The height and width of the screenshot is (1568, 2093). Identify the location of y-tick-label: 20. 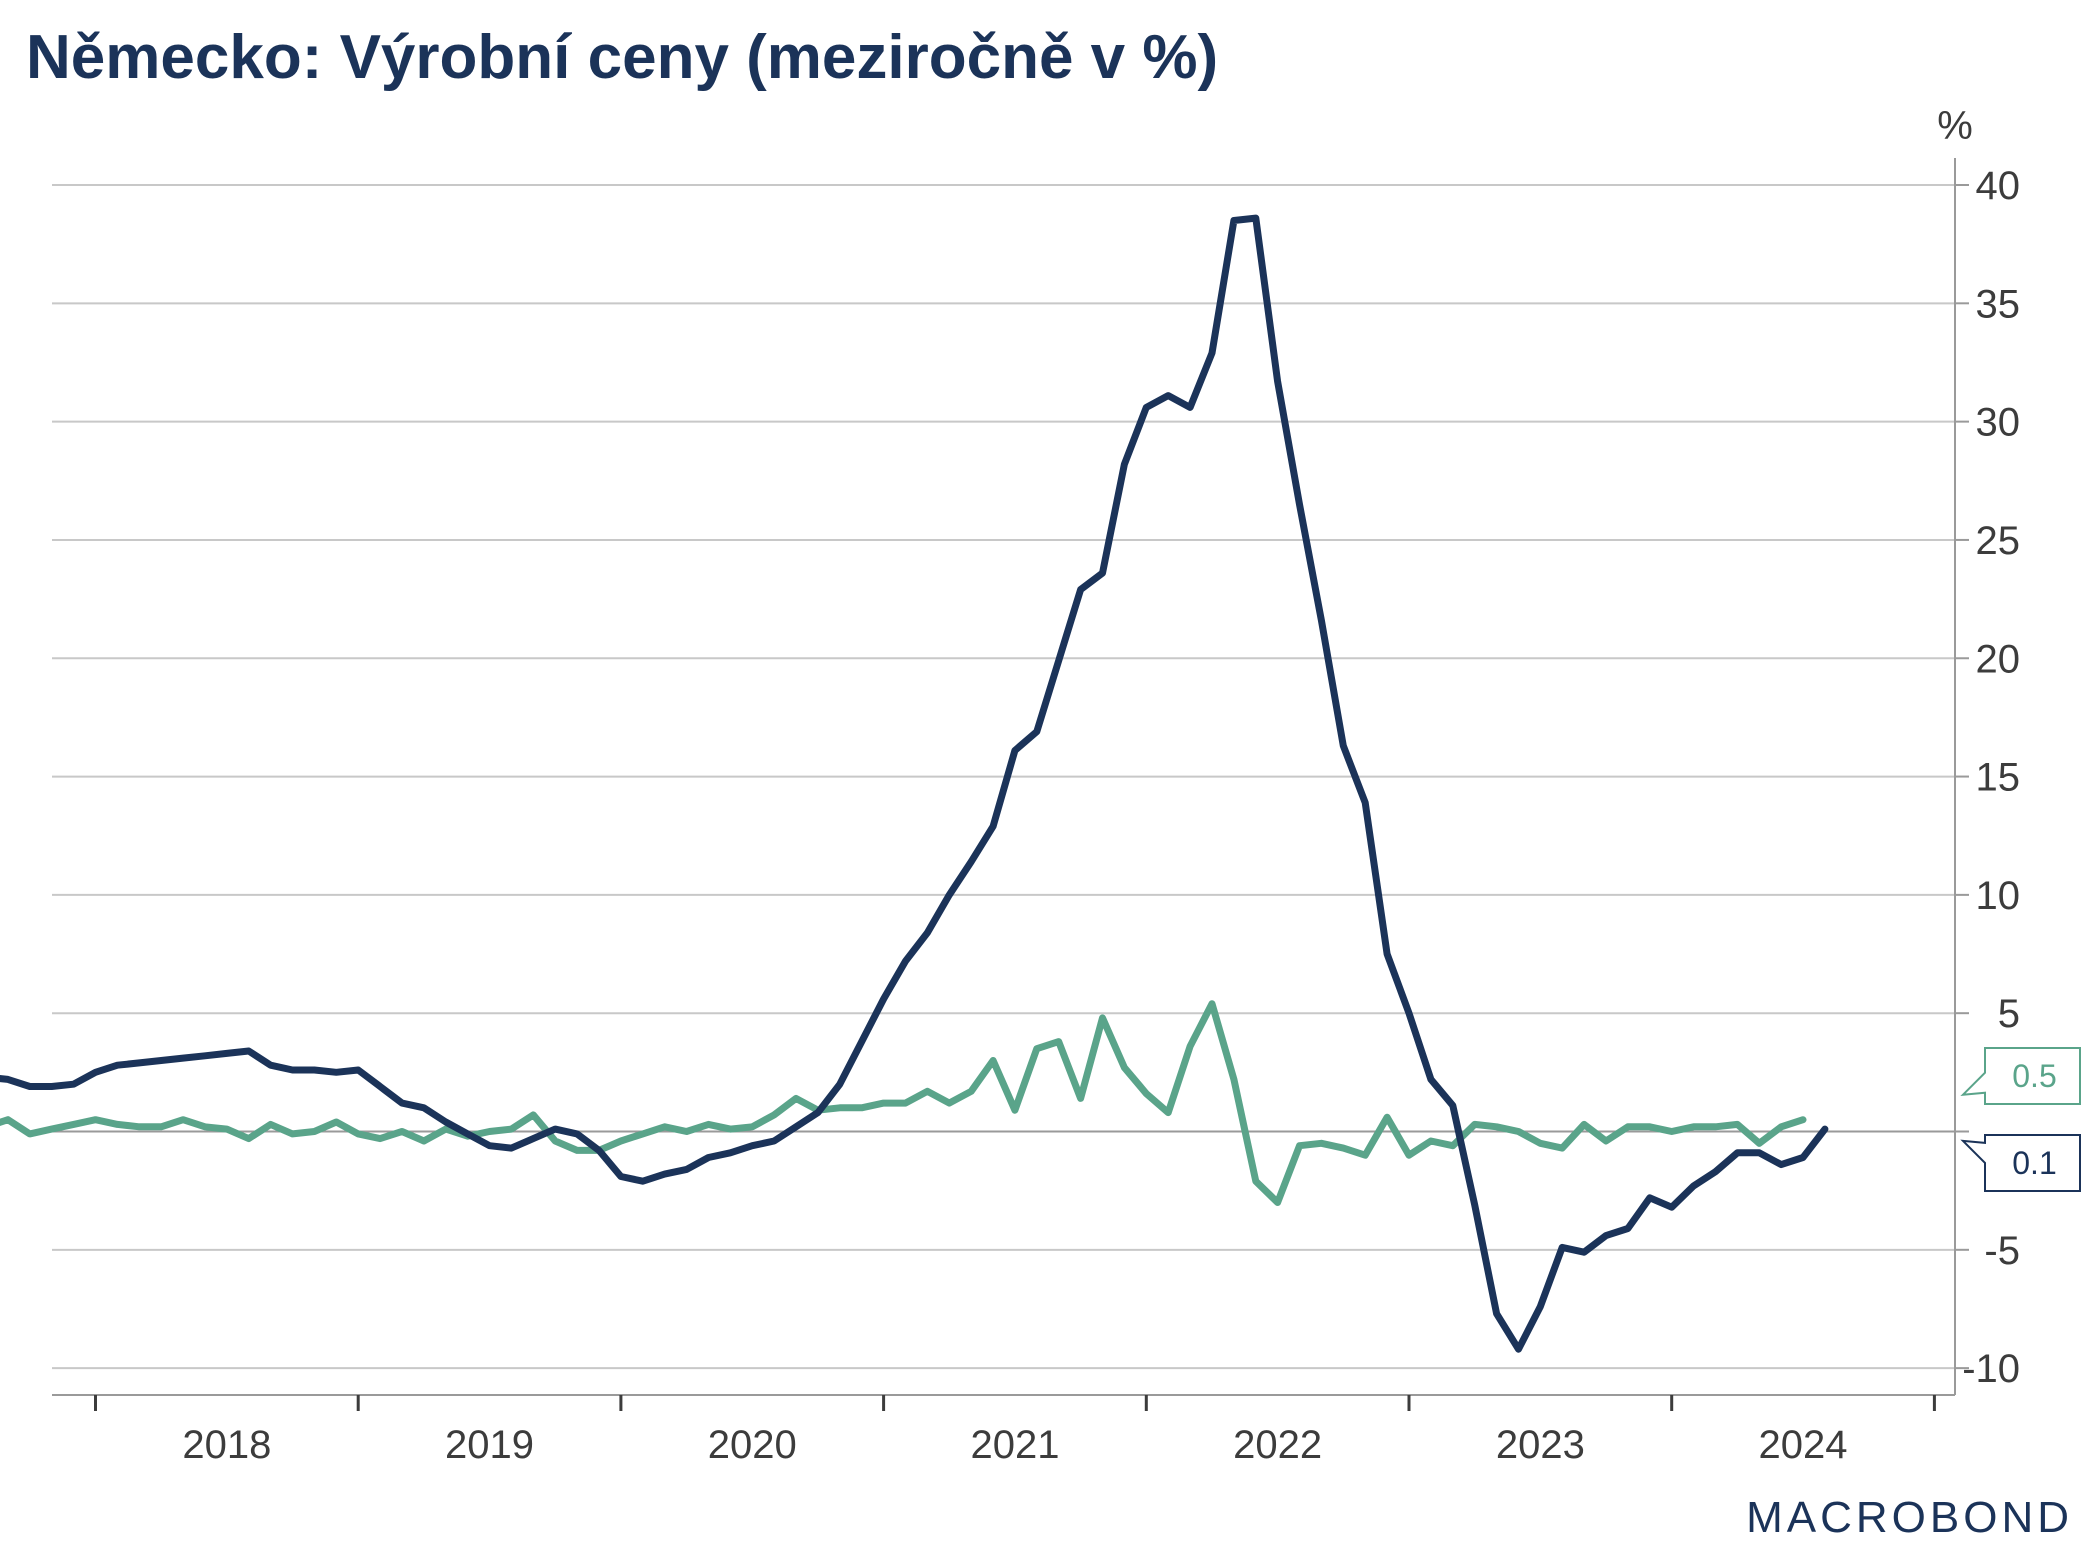
(1998, 659).